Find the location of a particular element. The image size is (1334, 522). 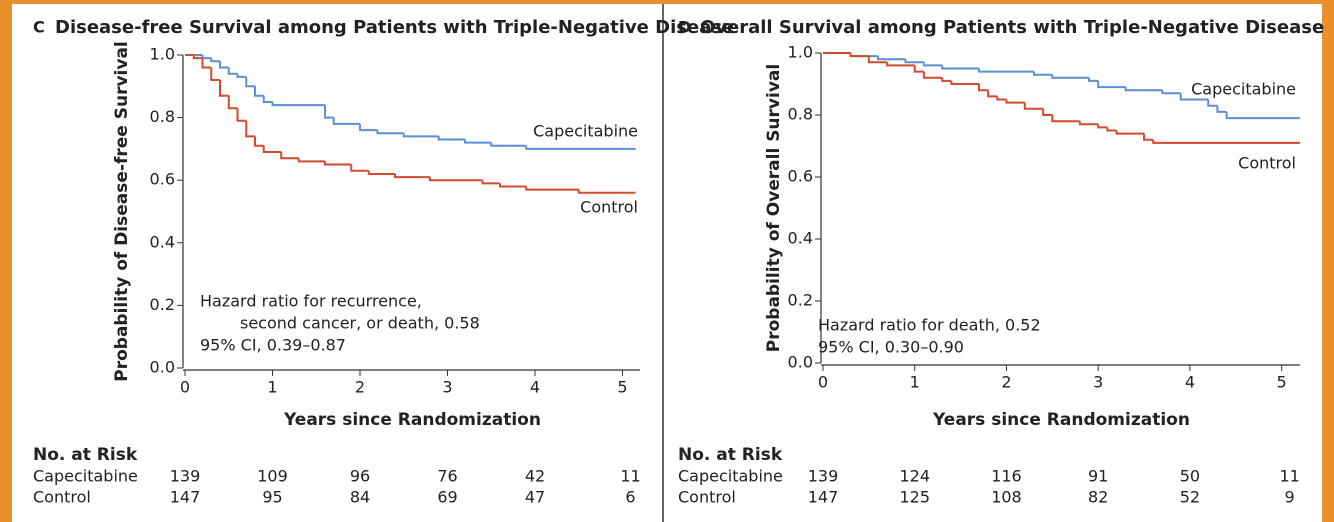

y-tick-label: 0.4 is located at coordinates (162, 241).